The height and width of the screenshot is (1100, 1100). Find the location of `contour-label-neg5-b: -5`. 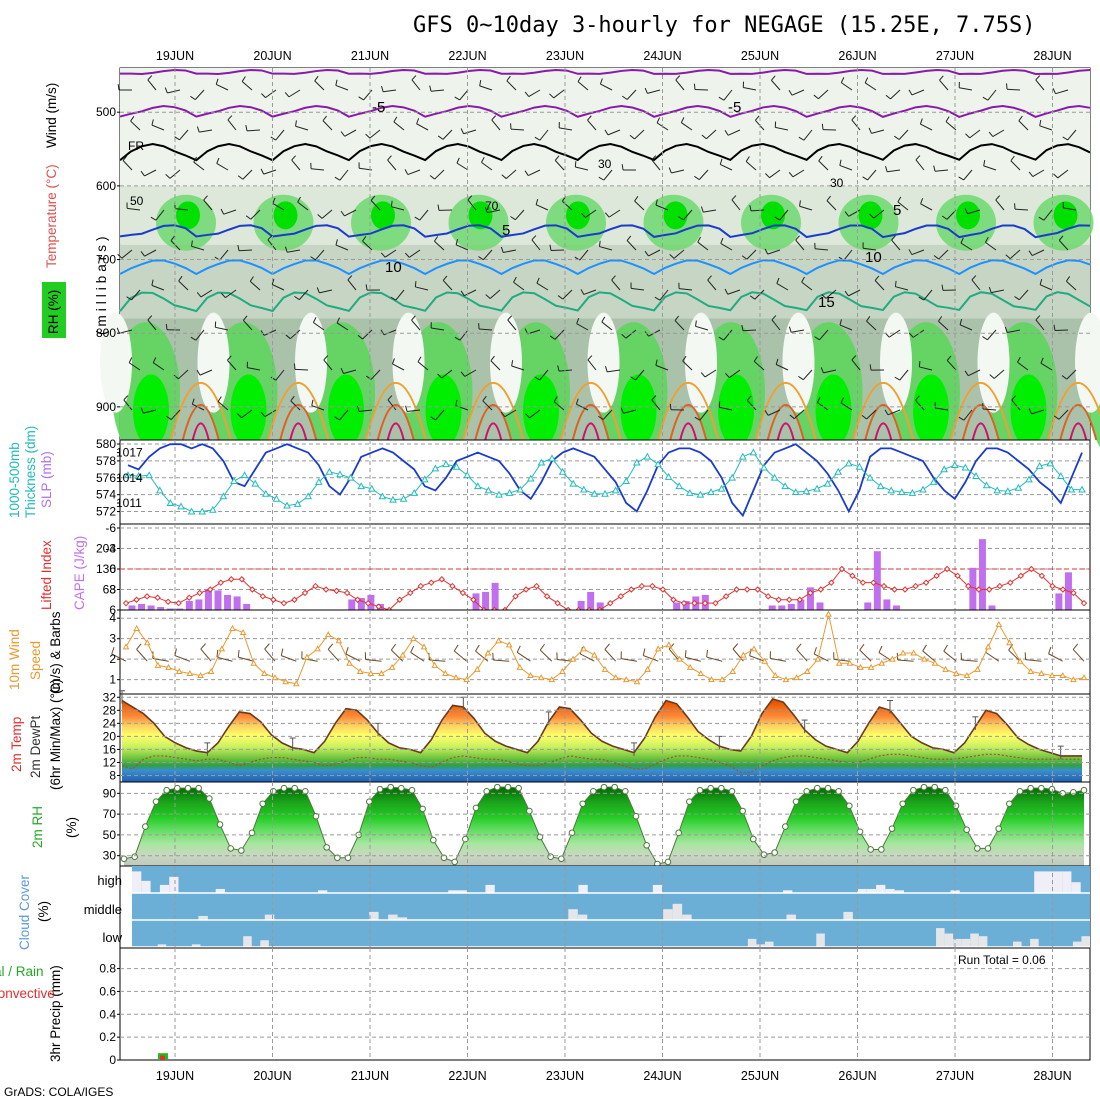

contour-label-neg5-b: -5 is located at coordinates (734, 107).